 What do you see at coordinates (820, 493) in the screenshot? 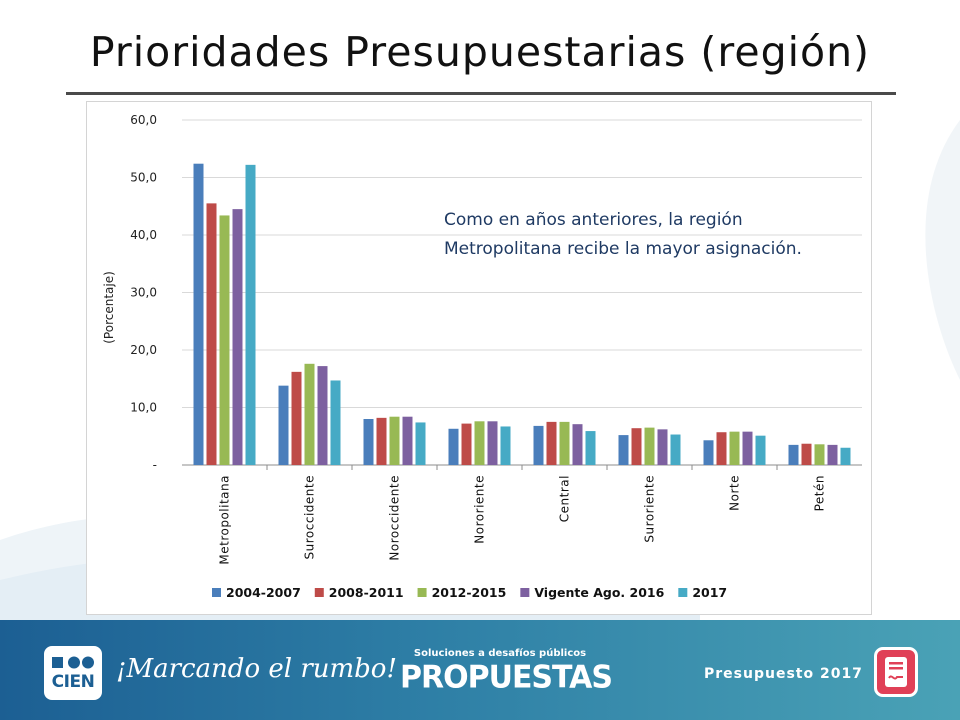
I see `x-tick-label: Petén` at bounding box center [820, 493].